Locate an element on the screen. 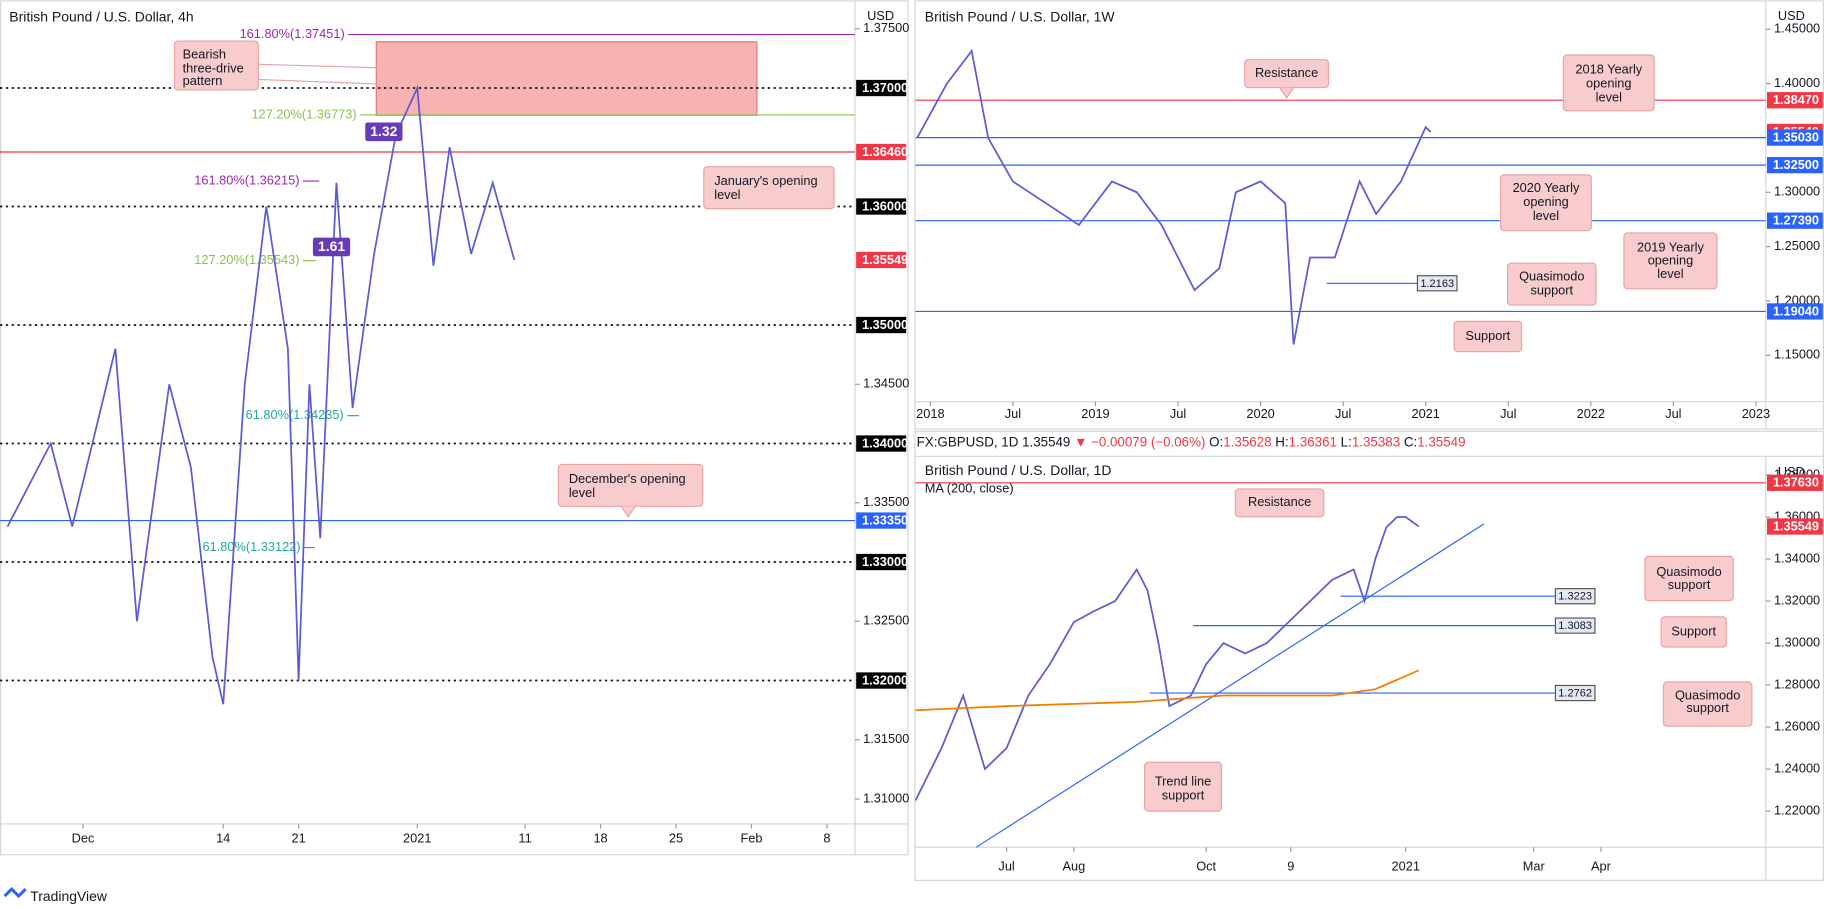 This screenshot has width=1824, height=908. brand-logo is located at coordinates (15, 893).